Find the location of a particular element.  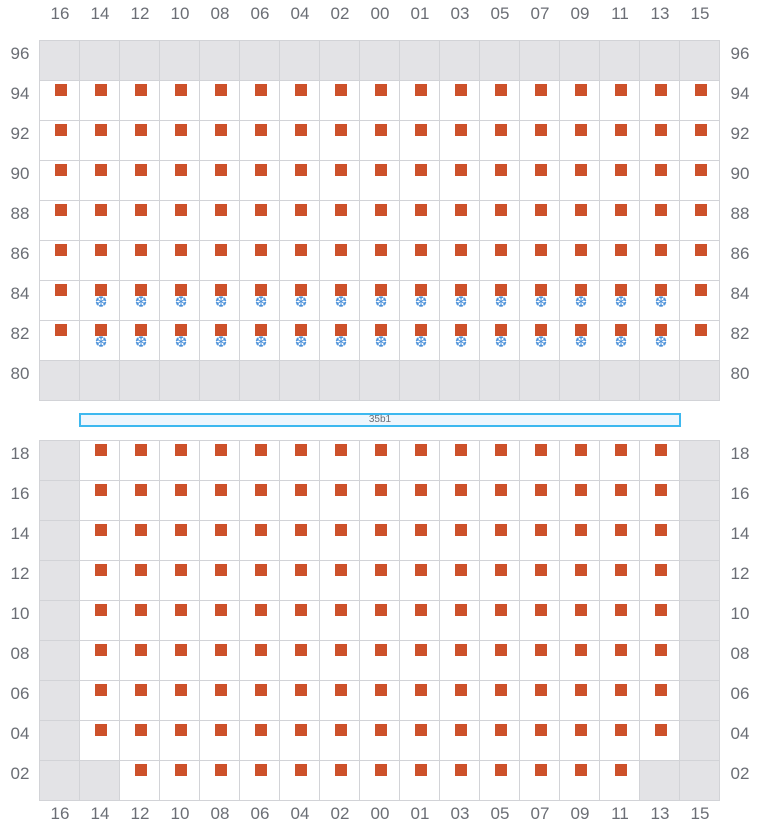

slot-cell-84-00: ❆ is located at coordinates (379, 300).